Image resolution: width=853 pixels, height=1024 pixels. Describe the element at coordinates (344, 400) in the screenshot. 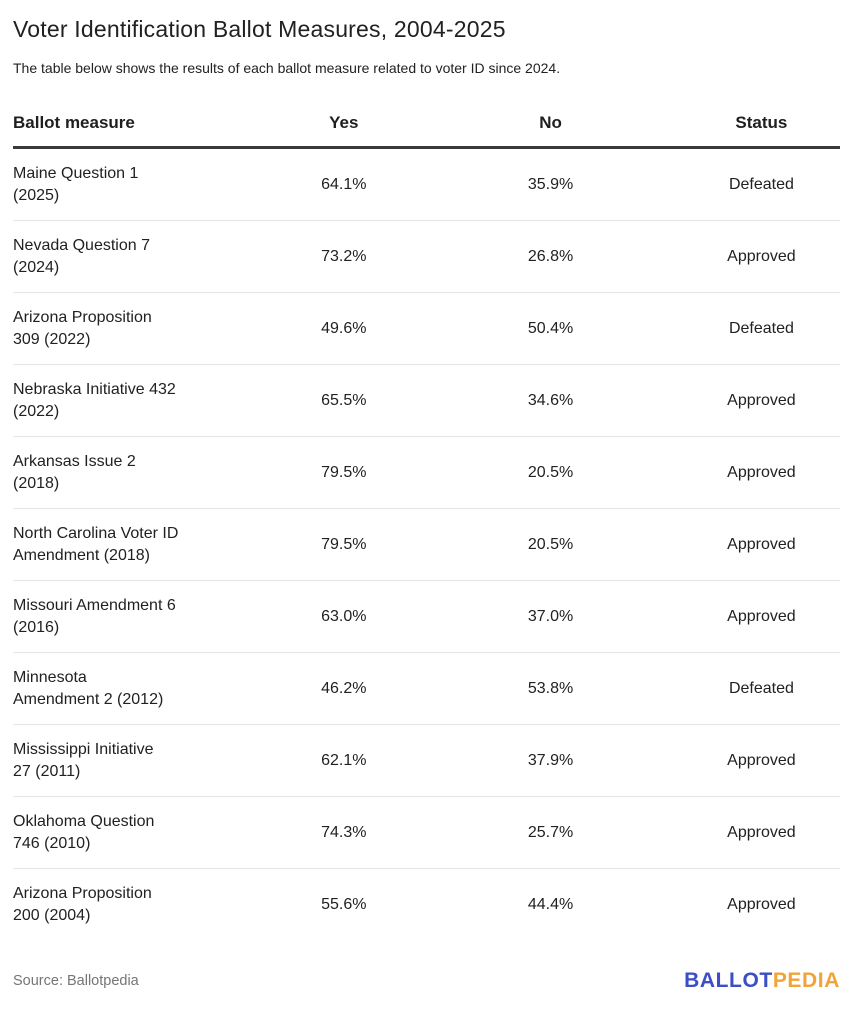

I see `yes-percentage: 65.5%` at that location.